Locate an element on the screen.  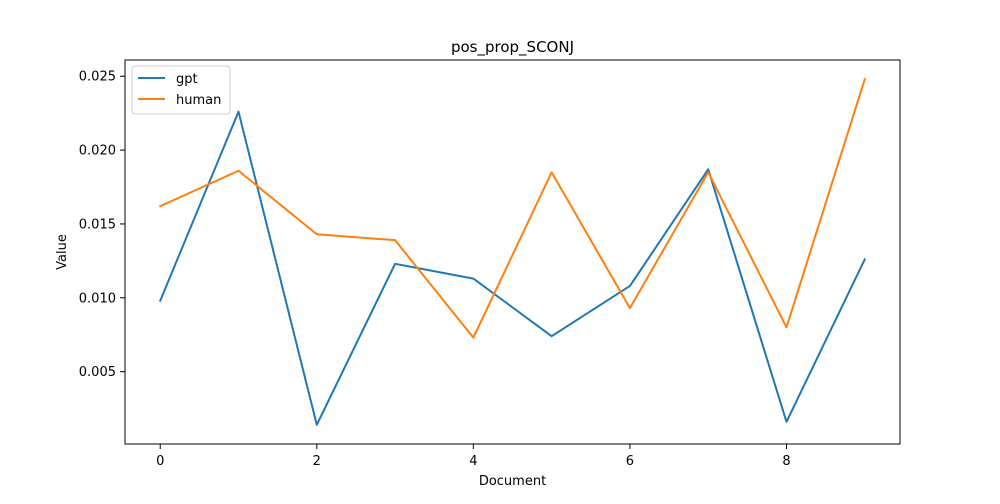
x-tick-label: 6 is located at coordinates (630, 461).